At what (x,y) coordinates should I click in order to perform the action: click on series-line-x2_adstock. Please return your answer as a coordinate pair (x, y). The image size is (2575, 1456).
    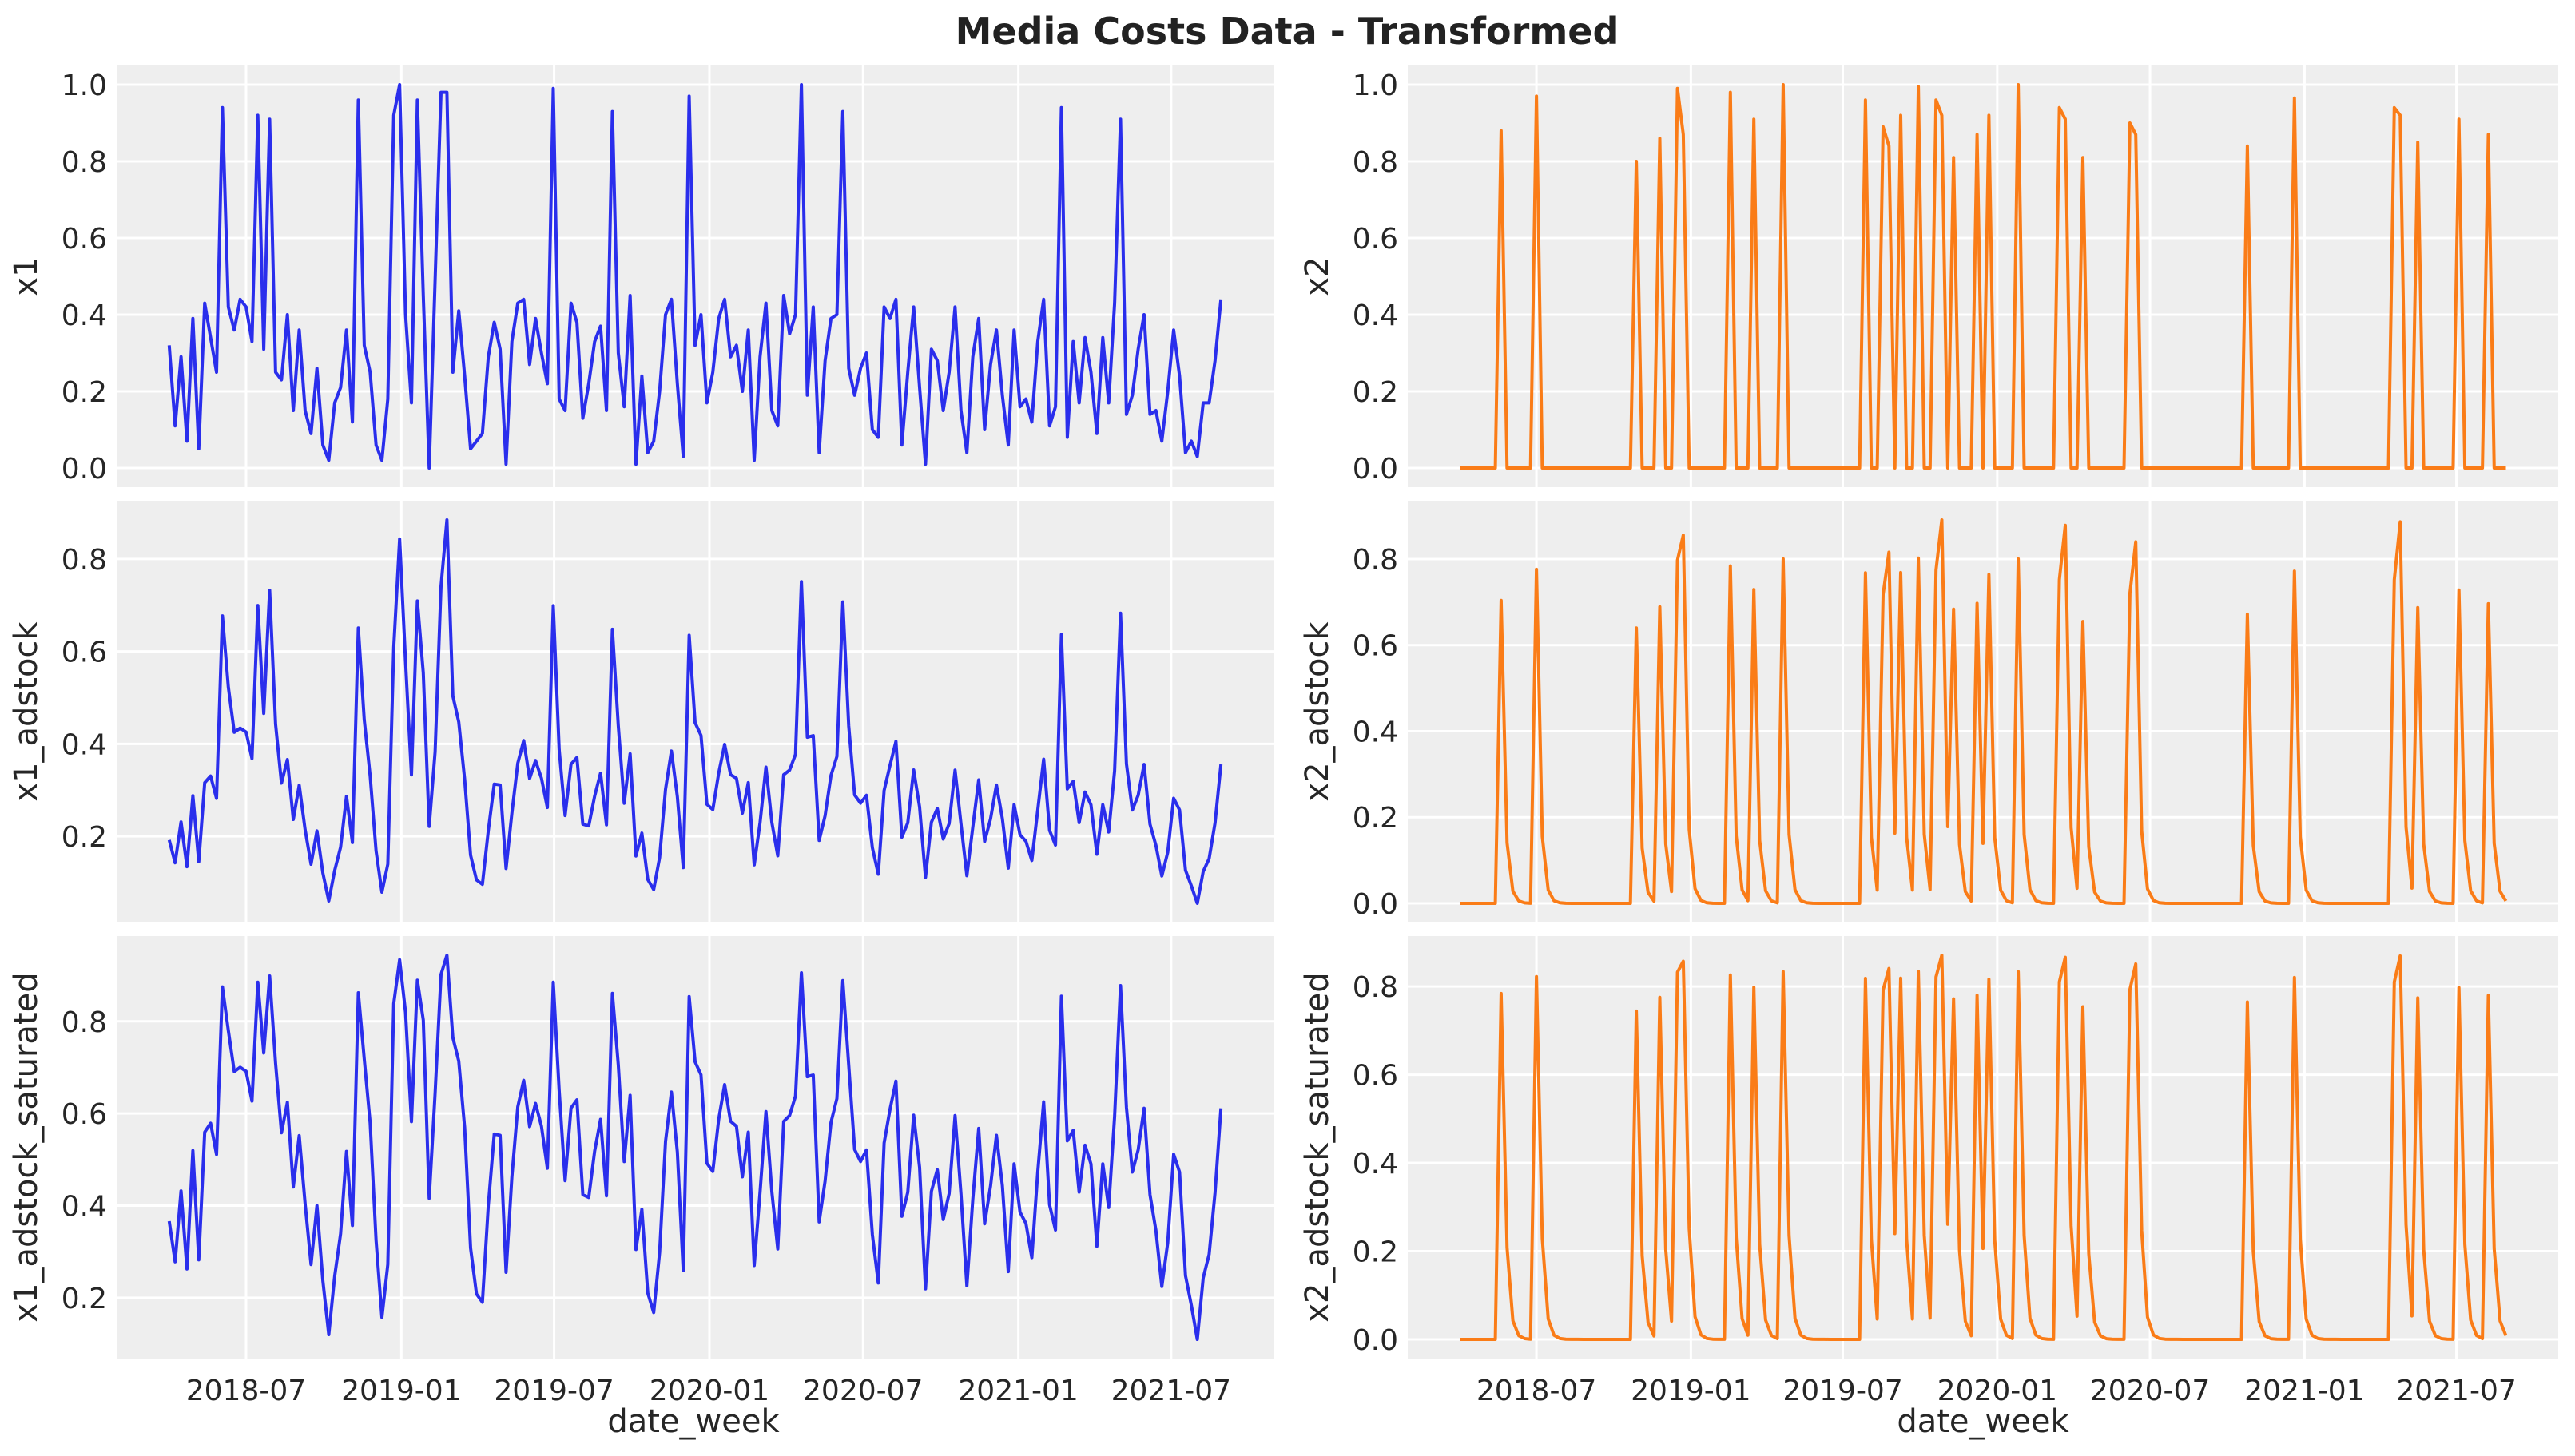
    Looking at the image, I should click on (1984, 711).